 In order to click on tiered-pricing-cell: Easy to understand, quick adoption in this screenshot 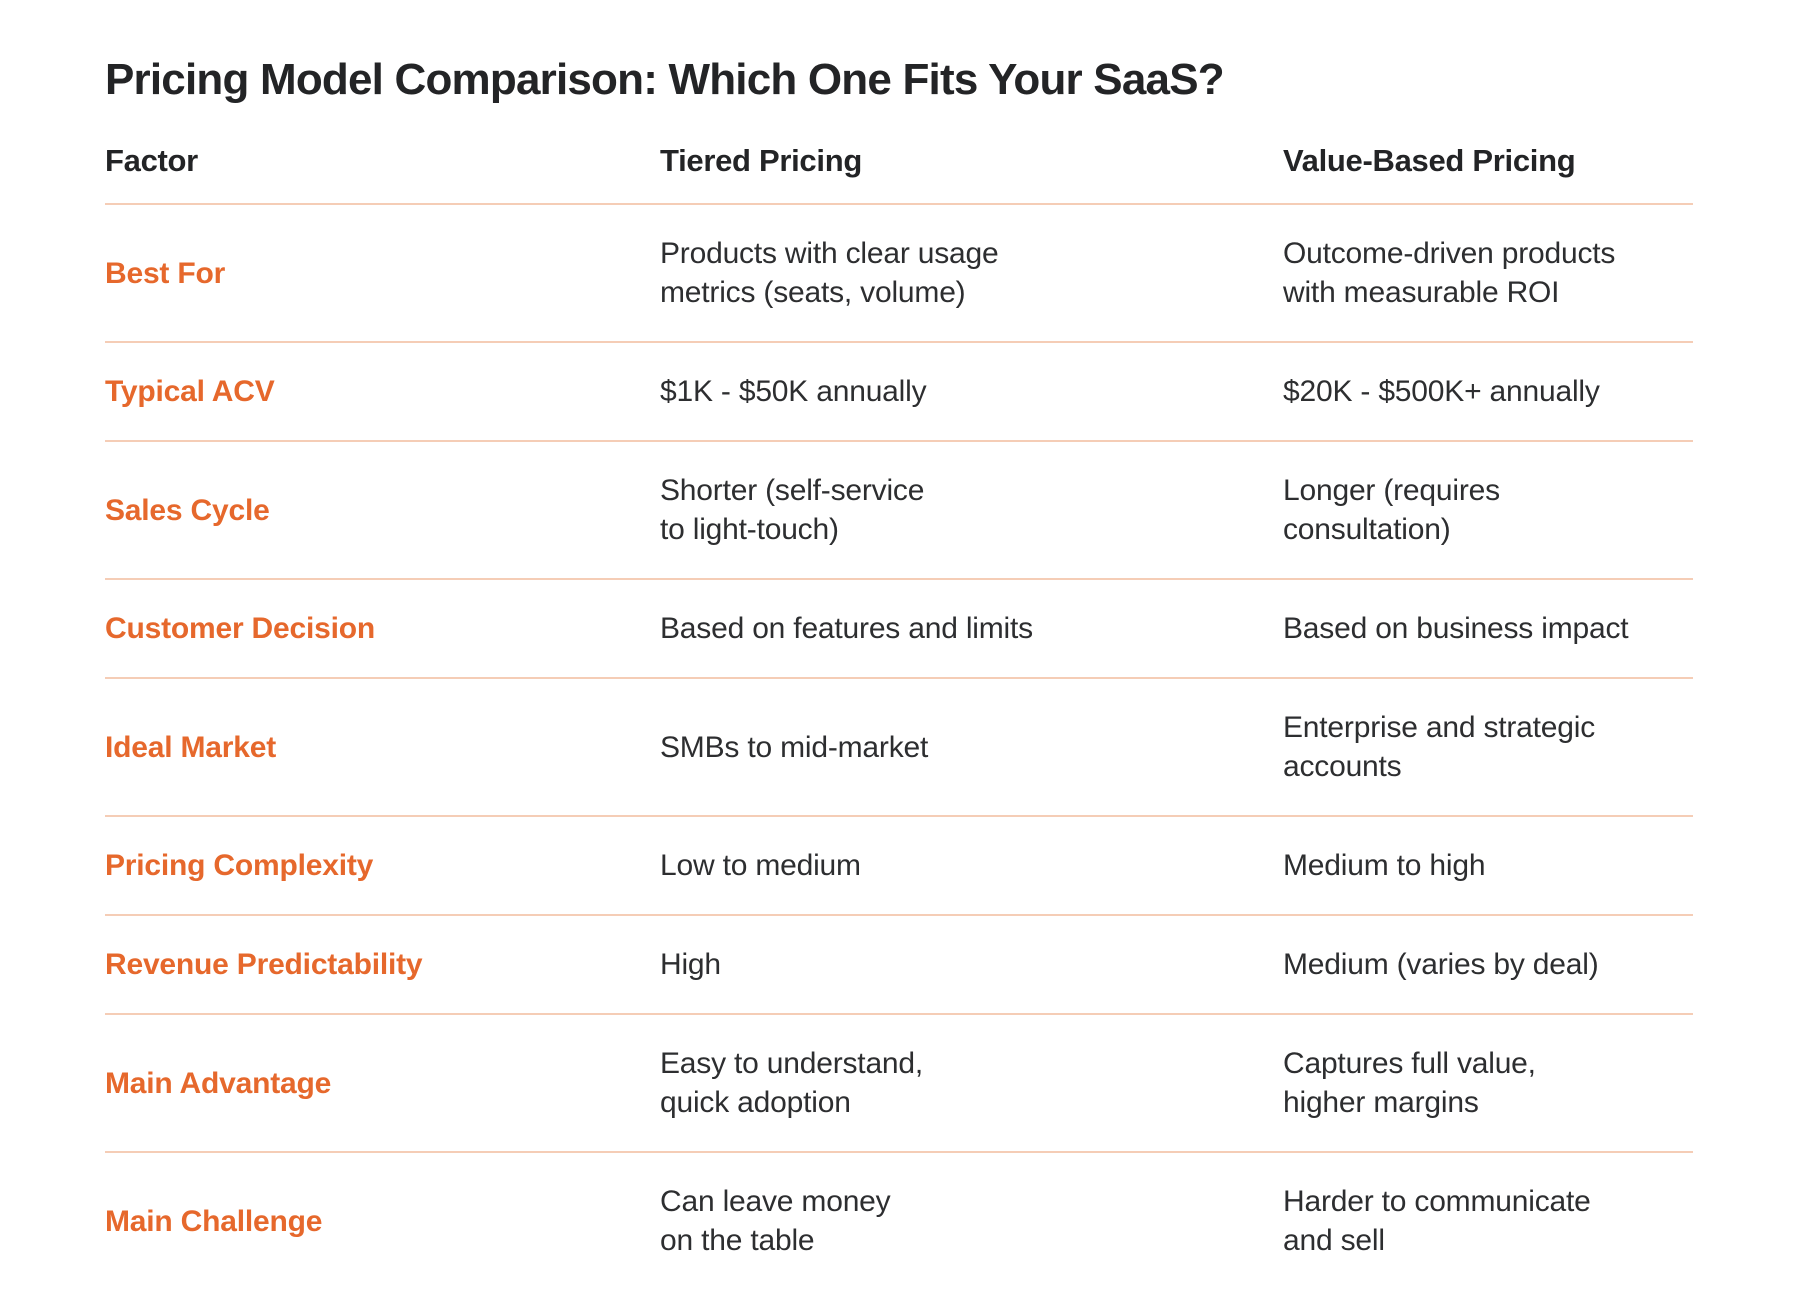, I will do `click(792, 1083)`.